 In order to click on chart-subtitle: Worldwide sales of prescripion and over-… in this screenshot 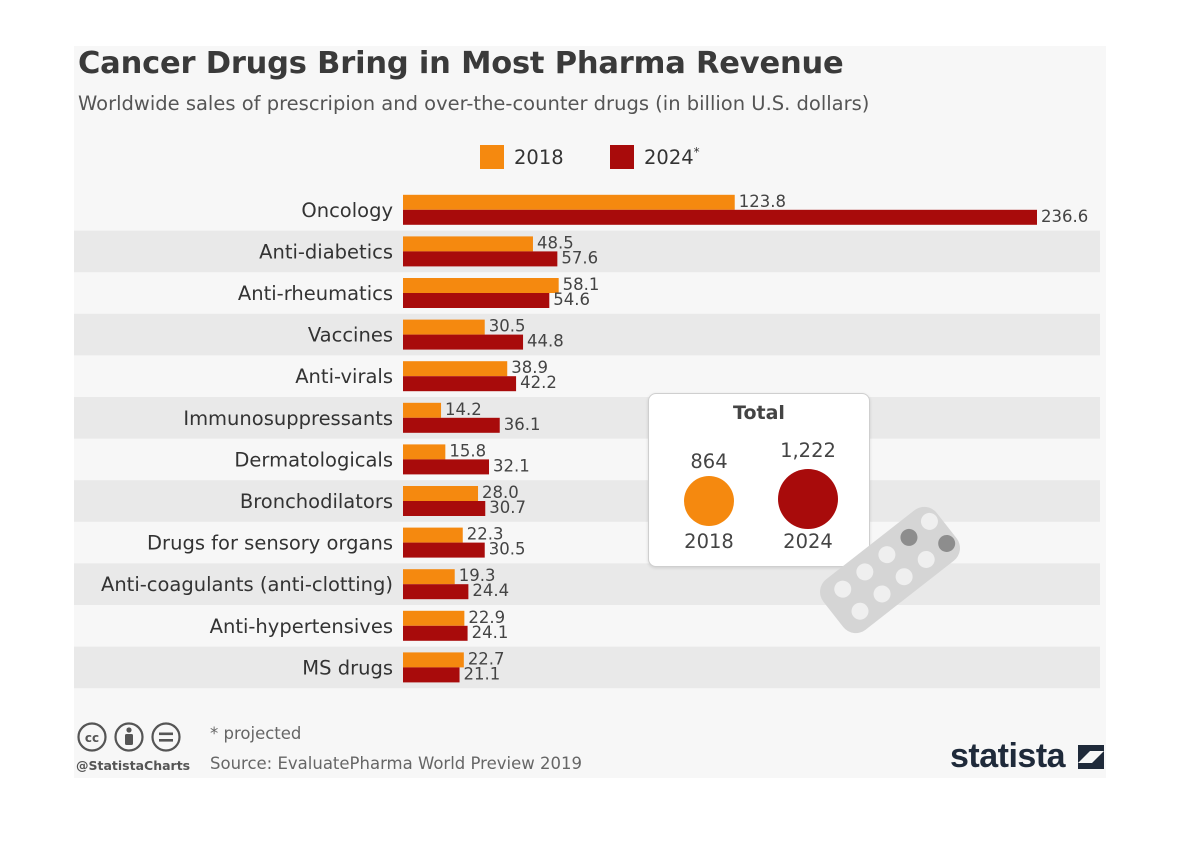, I will do `click(474, 103)`.